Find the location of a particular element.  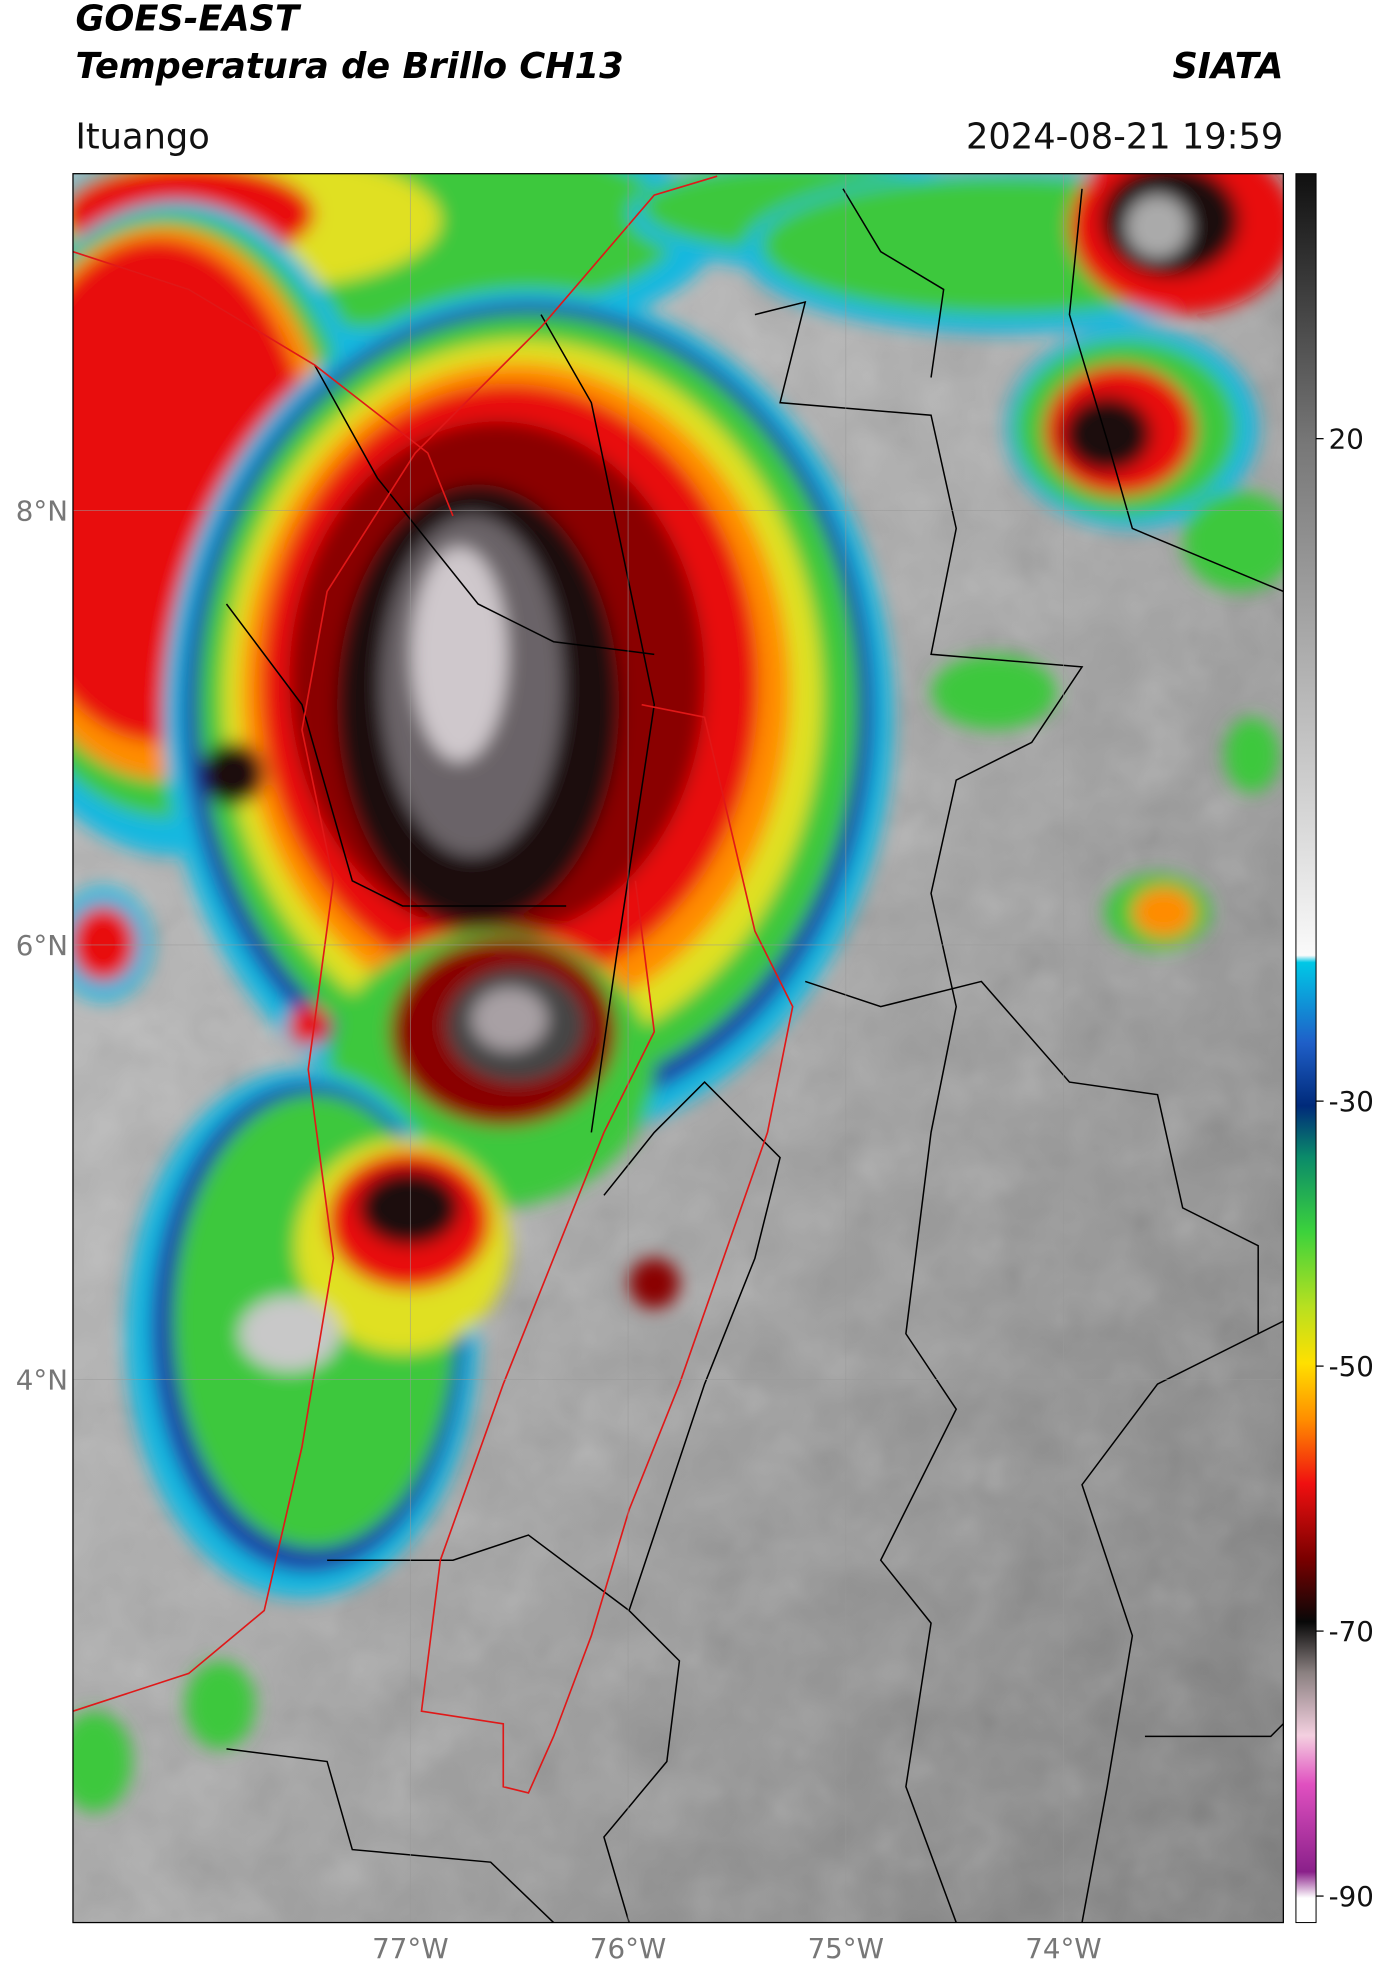

colorbar-label: 20 is located at coordinates (1346, 439).